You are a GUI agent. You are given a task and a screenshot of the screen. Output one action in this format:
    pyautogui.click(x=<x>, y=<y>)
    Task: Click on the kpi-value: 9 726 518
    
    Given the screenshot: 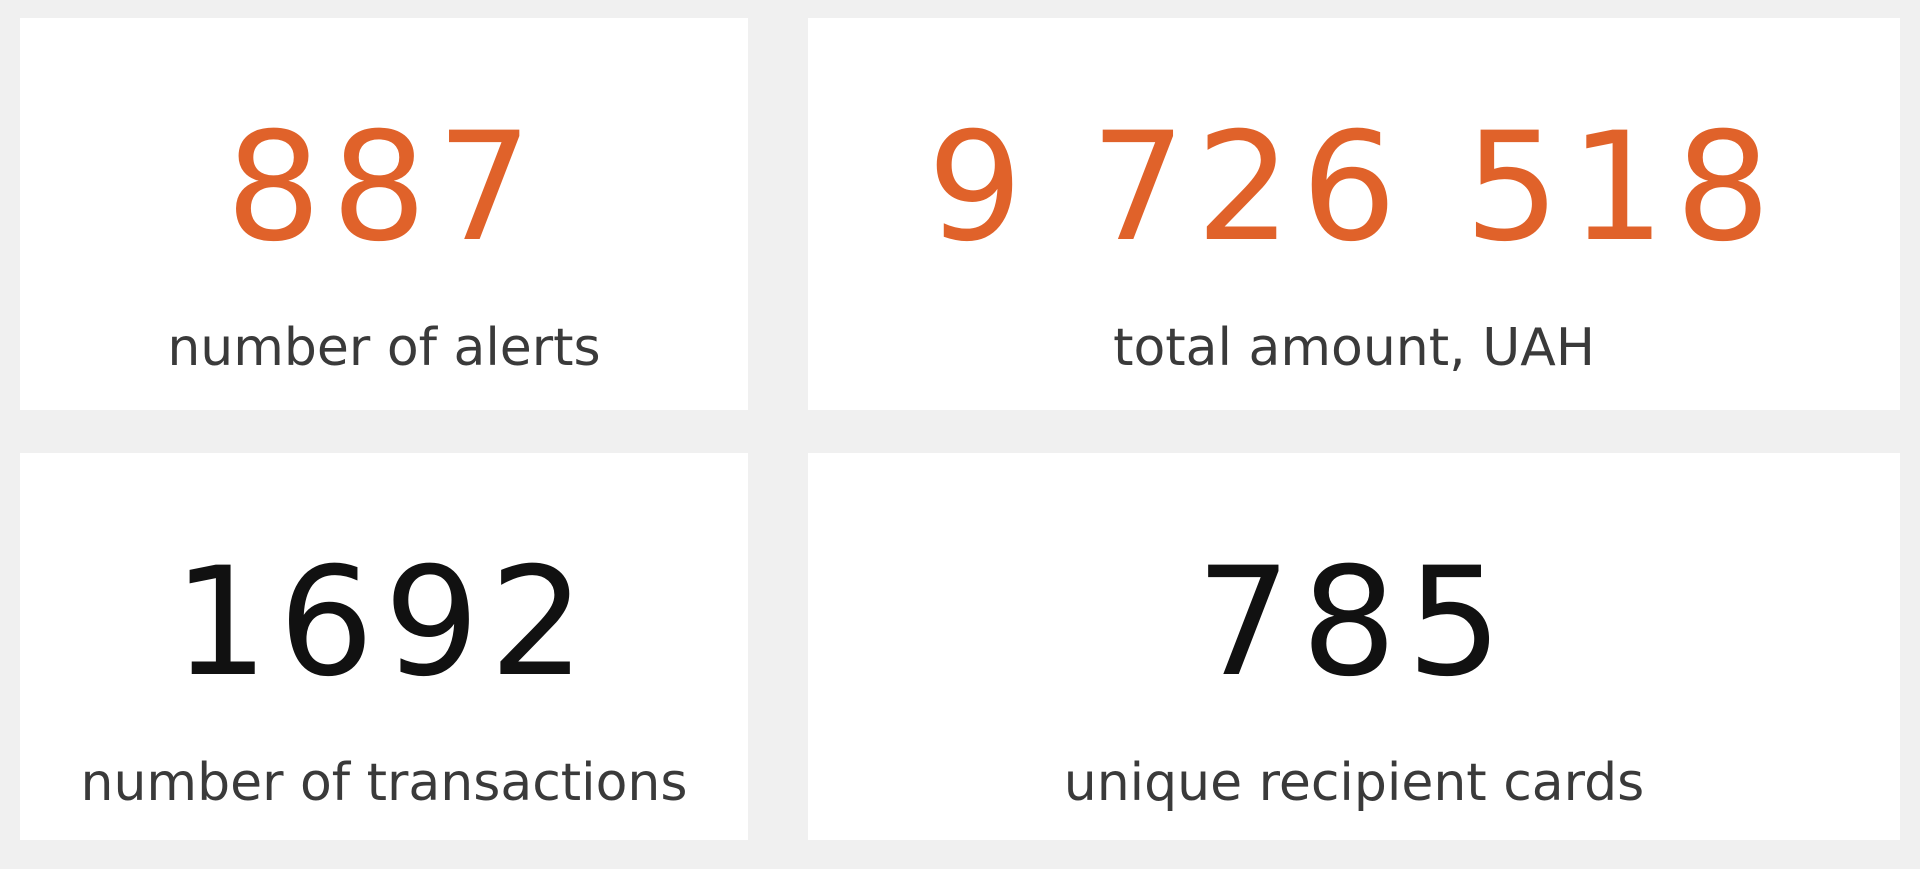 What is the action you would take?
    pyautogui.click(x=1354, y=188)
    